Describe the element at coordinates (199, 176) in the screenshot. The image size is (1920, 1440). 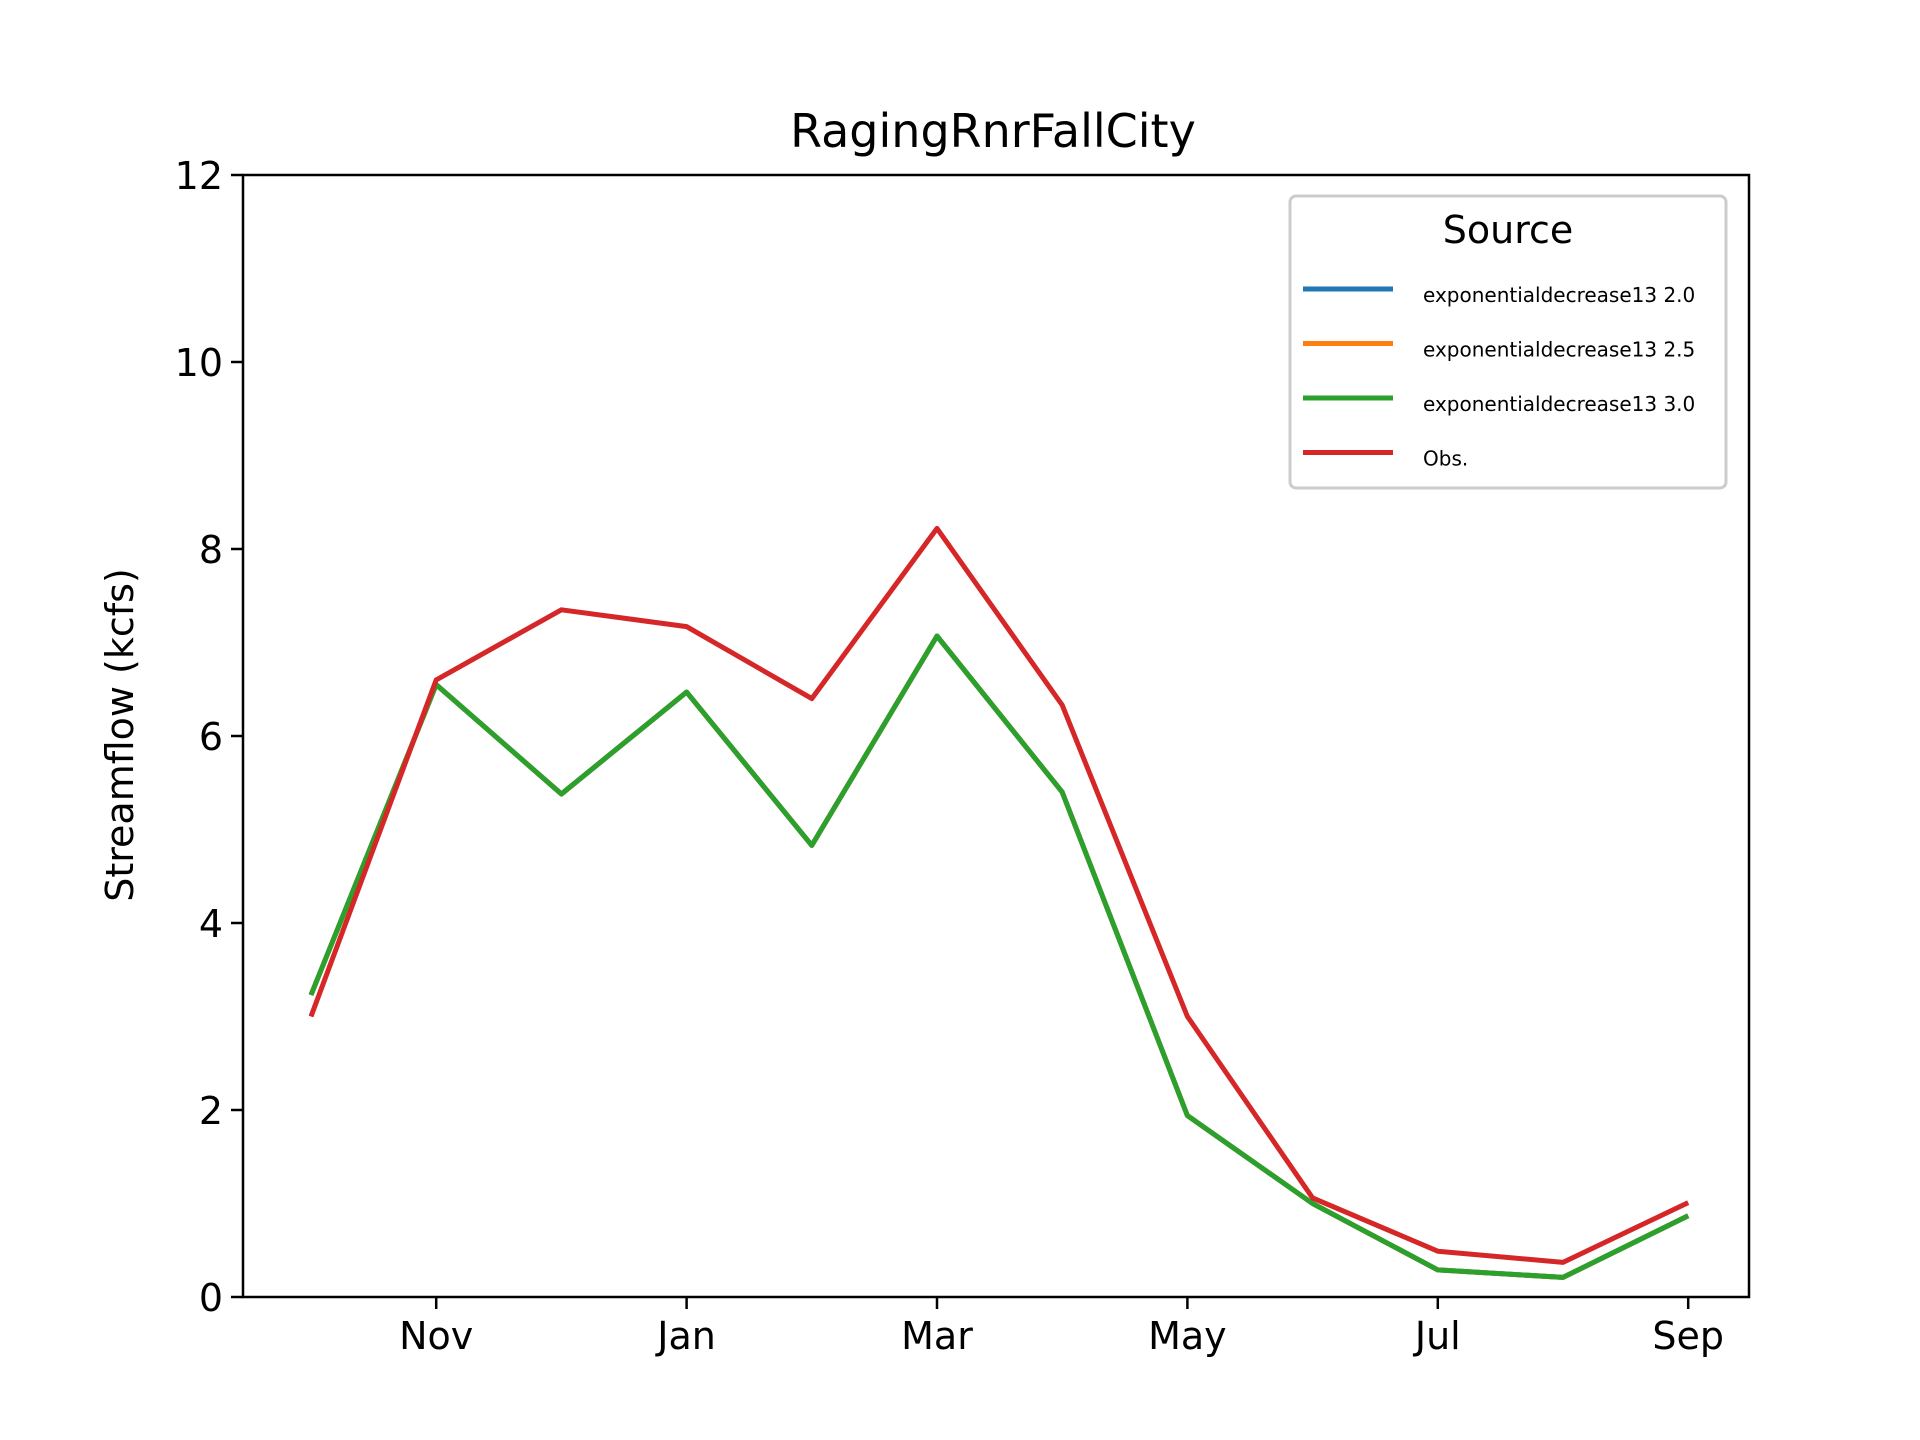
I see `y-tick-label: 12` at that location.